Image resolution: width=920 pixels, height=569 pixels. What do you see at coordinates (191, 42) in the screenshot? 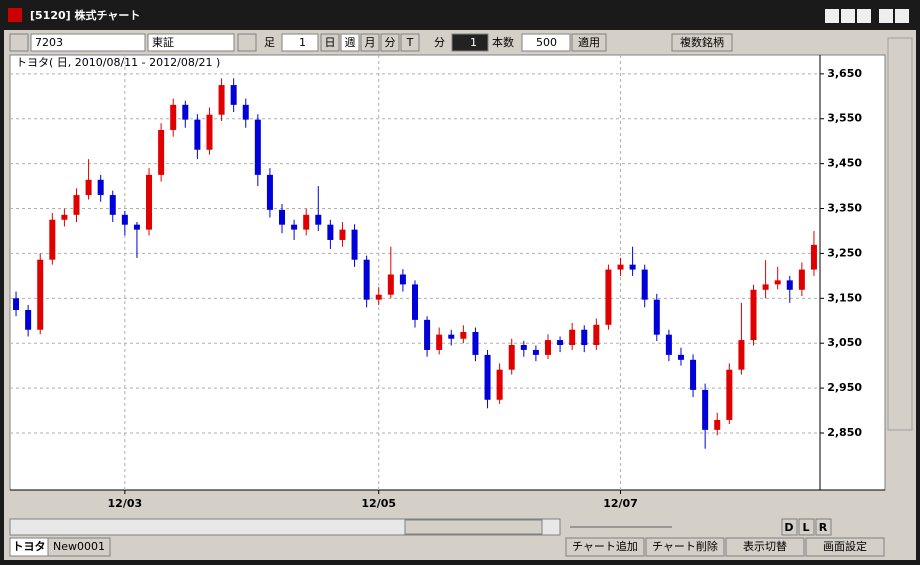
I see `market-box` at bounding box center [191, 42].